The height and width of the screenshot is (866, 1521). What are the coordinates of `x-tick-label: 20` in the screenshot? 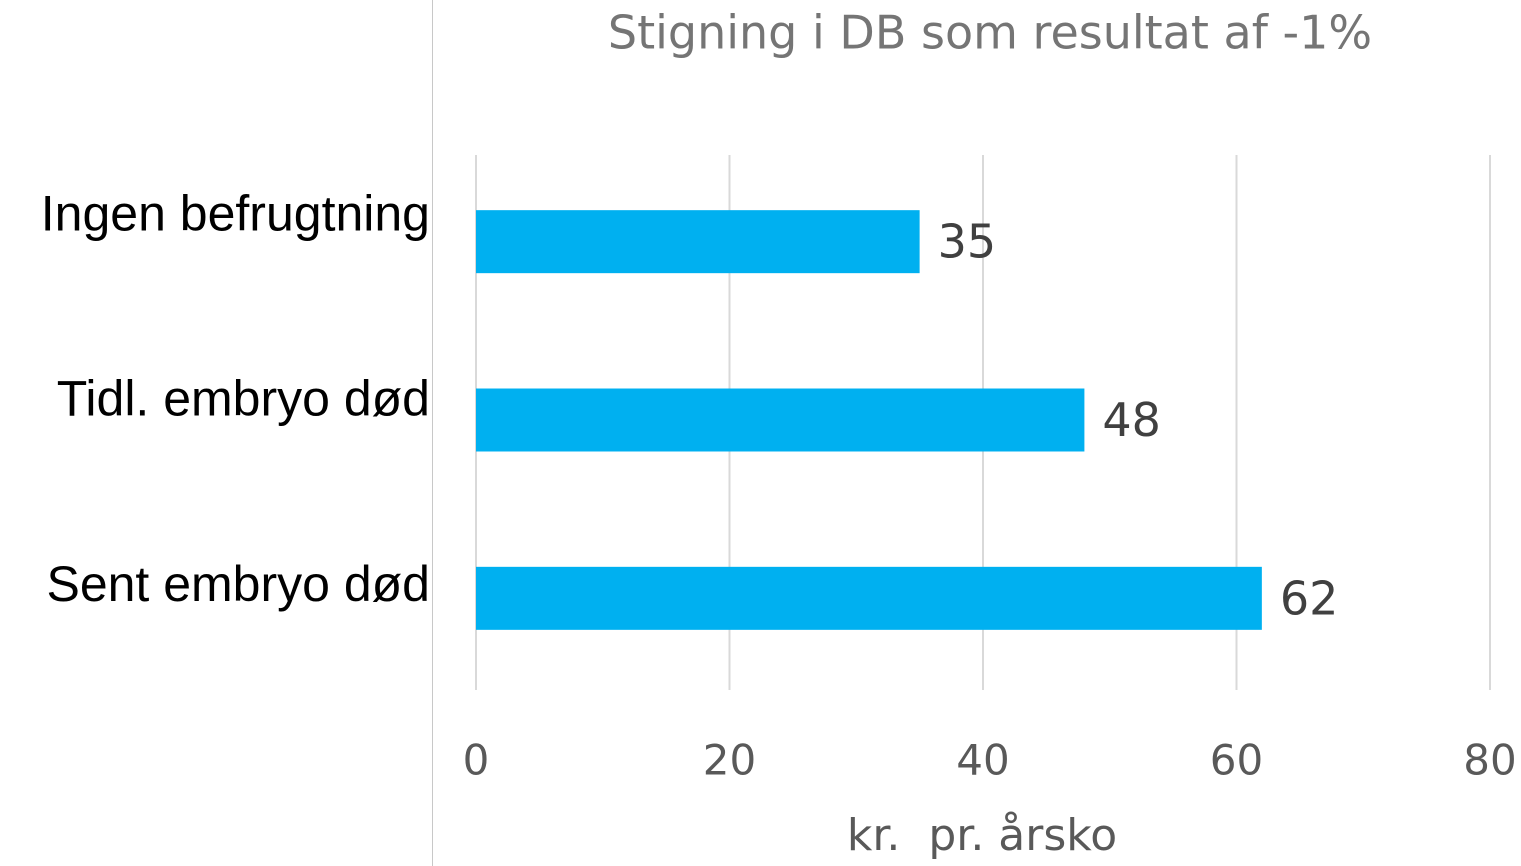 It's located at (729, 760).